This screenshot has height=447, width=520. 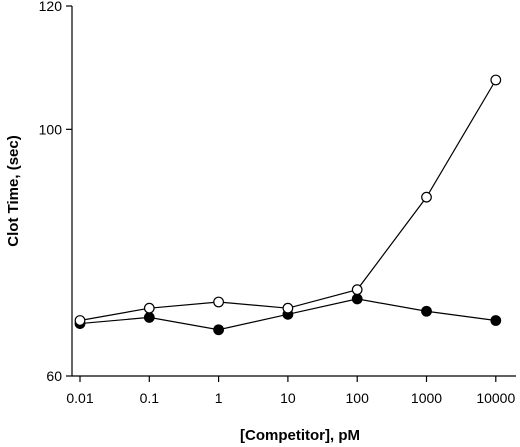 What do you see at coordinates (79, 398) in the screenshot?
I see `x-tick-label: 0.01` at bounding box center [79, 398].